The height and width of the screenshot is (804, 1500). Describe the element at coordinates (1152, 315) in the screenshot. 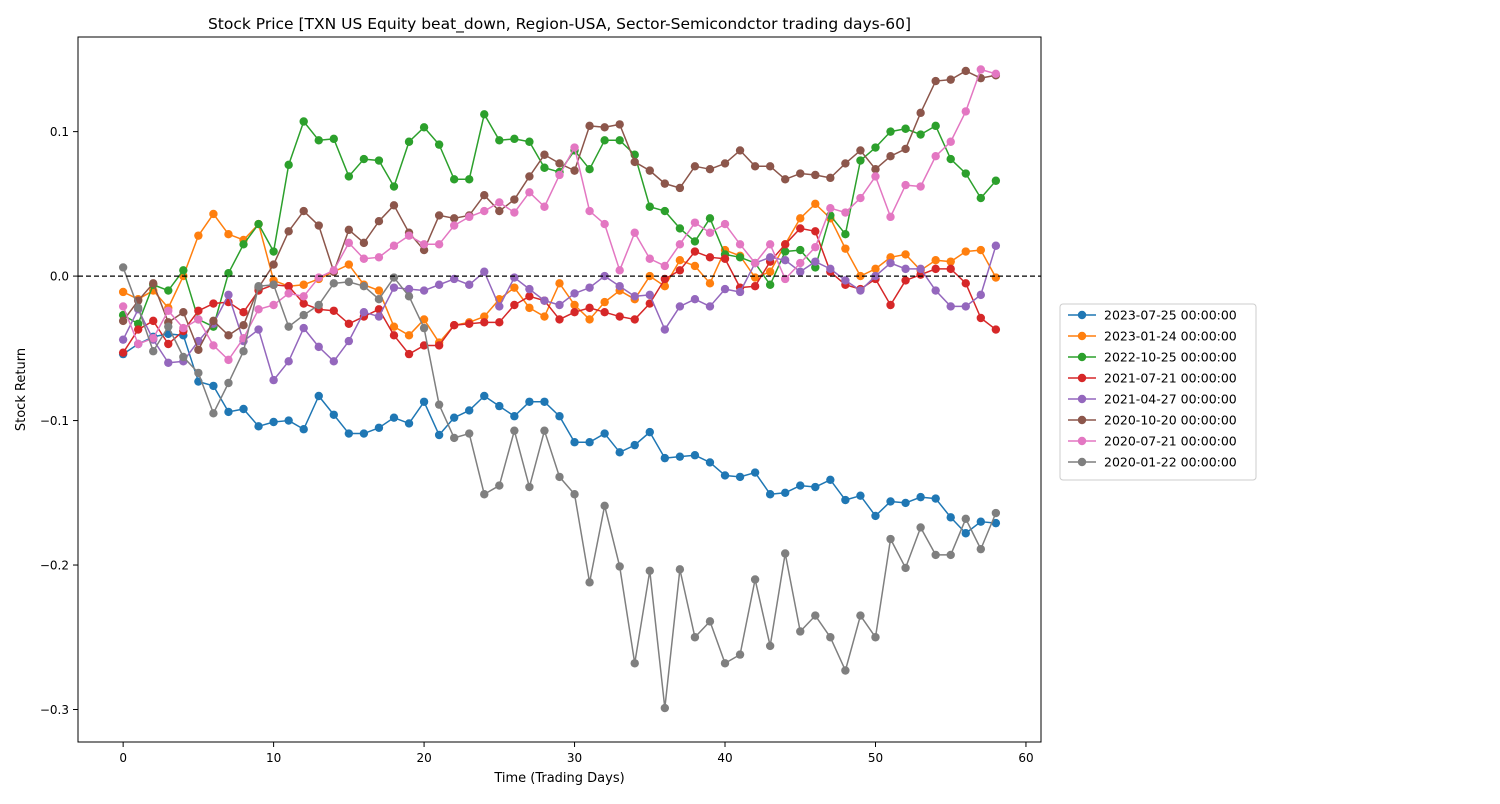

I see `legend-item: 2023-07-25 00:00:00` at that location.